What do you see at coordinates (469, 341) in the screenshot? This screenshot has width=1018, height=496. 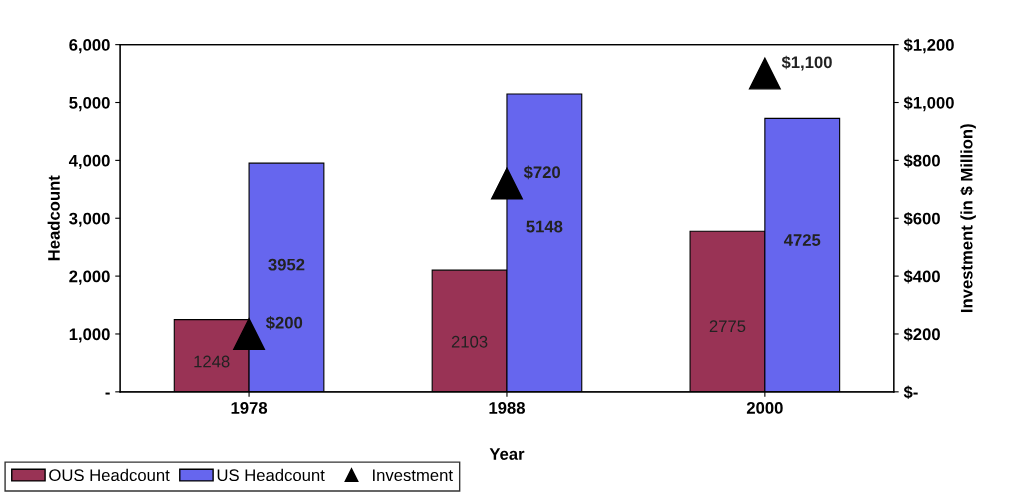 I see `data-label: 2103` at bounding box center [469, 341].